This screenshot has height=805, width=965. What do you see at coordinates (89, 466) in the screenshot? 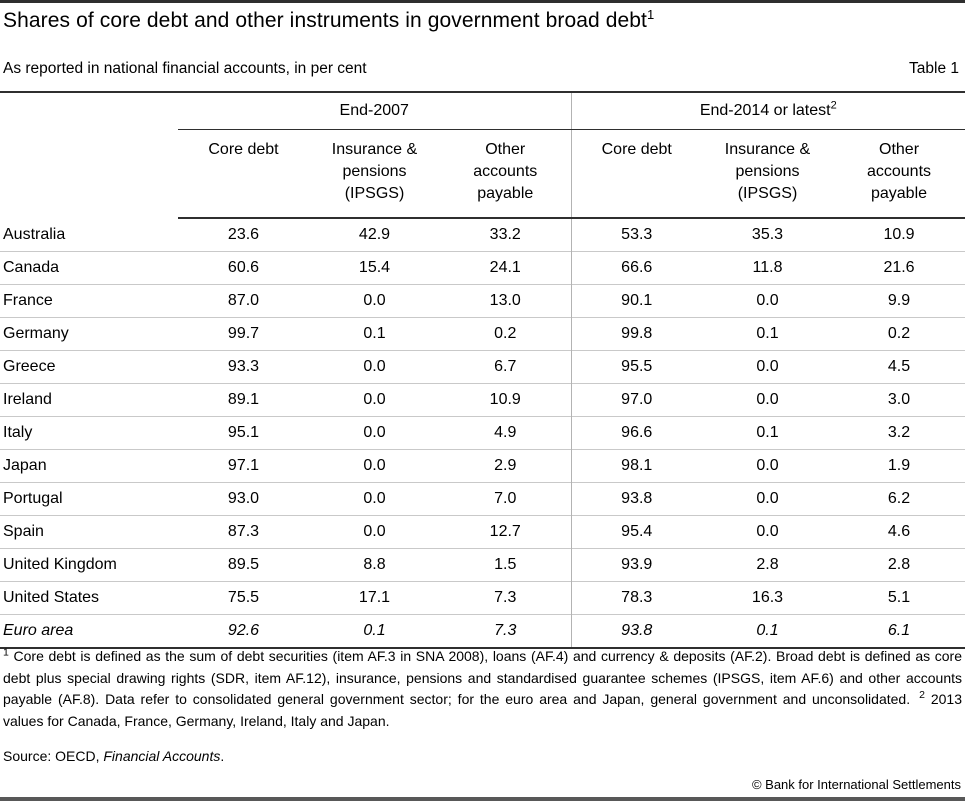
I see `row-label: Japan` at bounding box center [89, 466].